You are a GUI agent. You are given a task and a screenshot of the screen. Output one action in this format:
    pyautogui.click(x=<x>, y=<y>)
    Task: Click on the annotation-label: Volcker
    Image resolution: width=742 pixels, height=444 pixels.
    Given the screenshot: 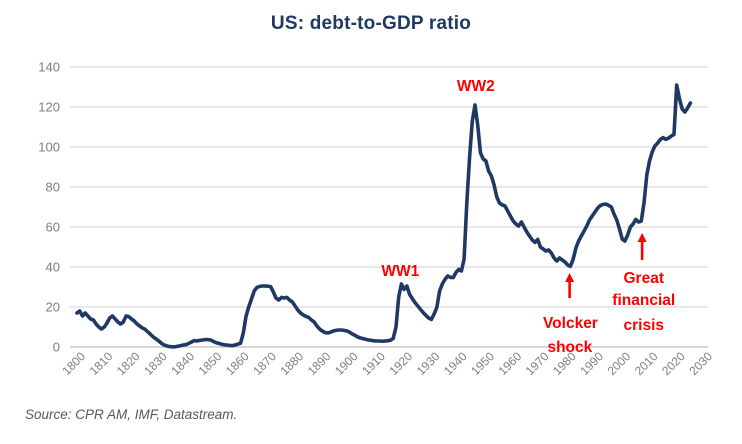 What is the action you would take?
    pyautogui.click(x=570, y=323)
    